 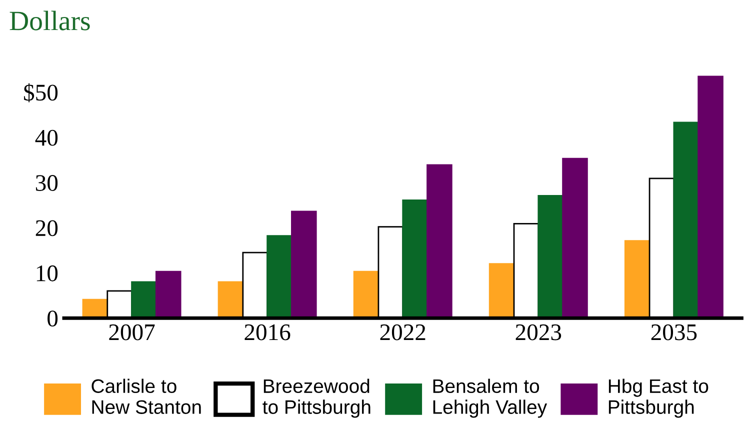 I want to click on y-tick-label: 0, so click(x=53, y=318).